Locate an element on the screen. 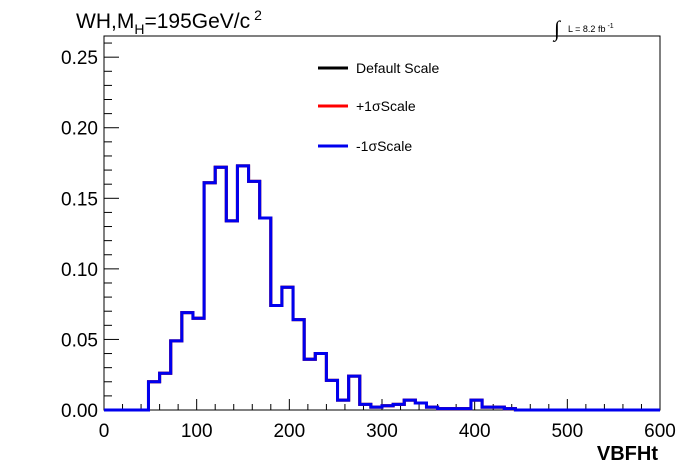 The width and height of the screenshot is (696, 472). lumi-label: L = 8.2 fb -1 is located at coordinates (591, 28).